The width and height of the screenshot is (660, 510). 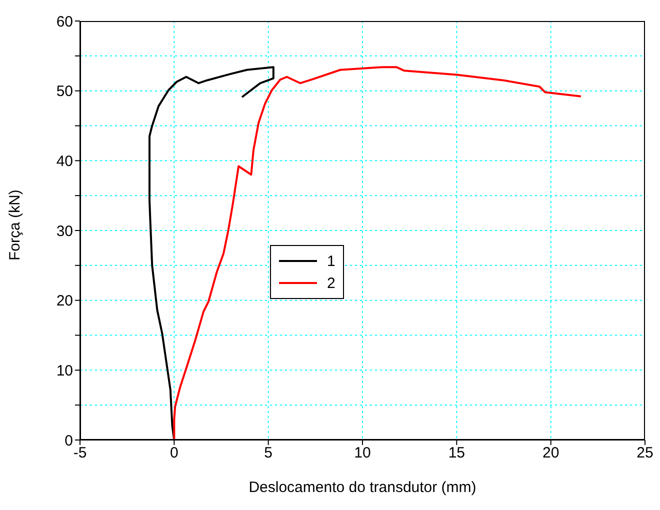 I want to click on x-tick-label: 0, so click(x=174, y=453).